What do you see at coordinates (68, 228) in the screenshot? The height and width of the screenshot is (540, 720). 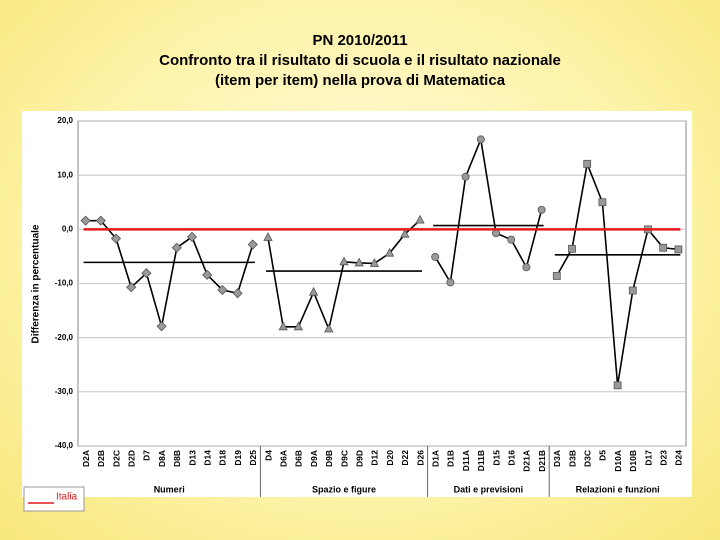 I see `y-tick-label: 0,0` at bounding box center [68, 228].